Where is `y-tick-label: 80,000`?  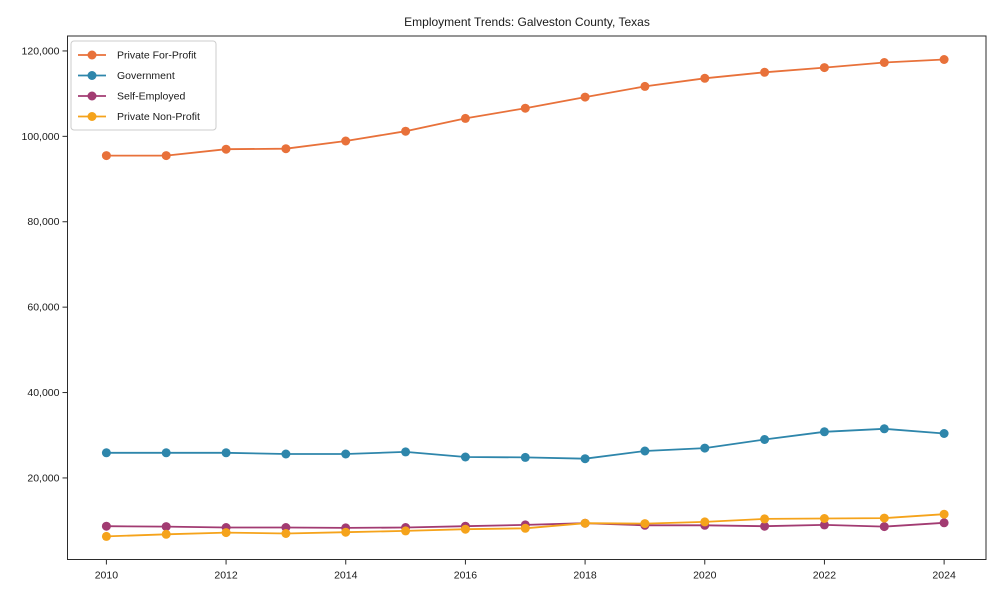 y-tick-label: 80,000 is located at coordinates (43, 222).